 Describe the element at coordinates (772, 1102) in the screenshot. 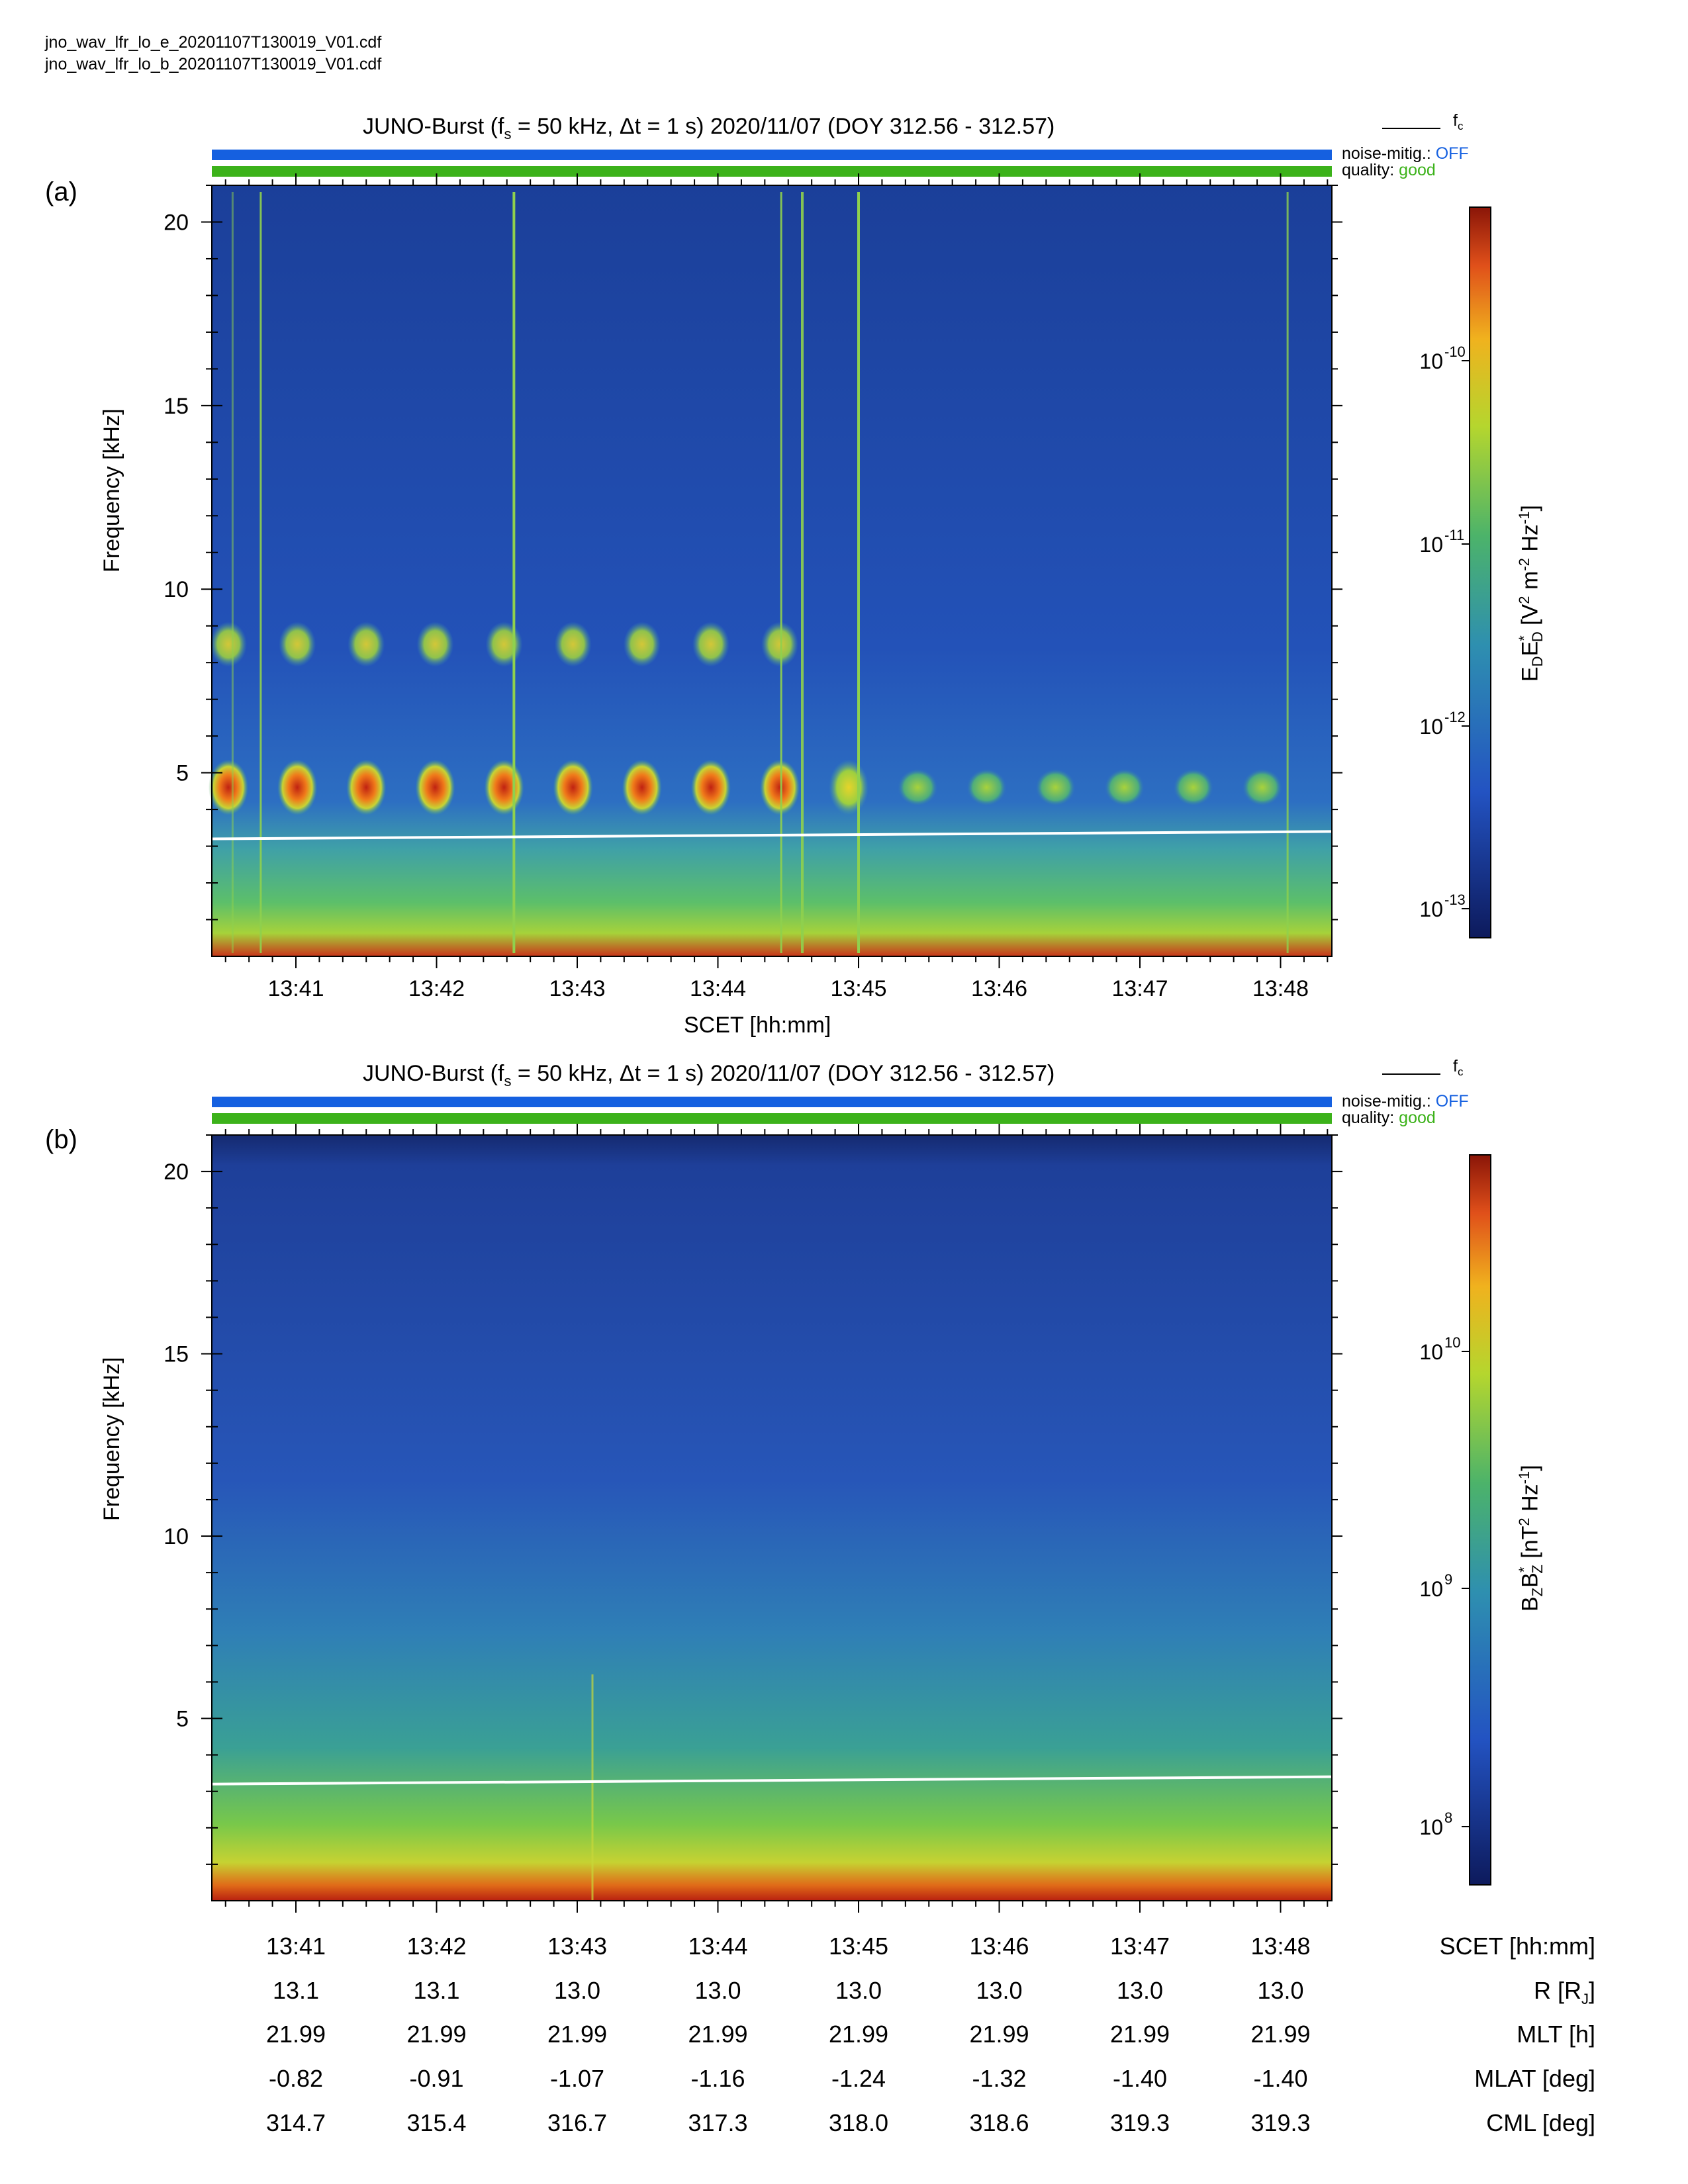

I see `noise-mitigation-bar-b` at that location.